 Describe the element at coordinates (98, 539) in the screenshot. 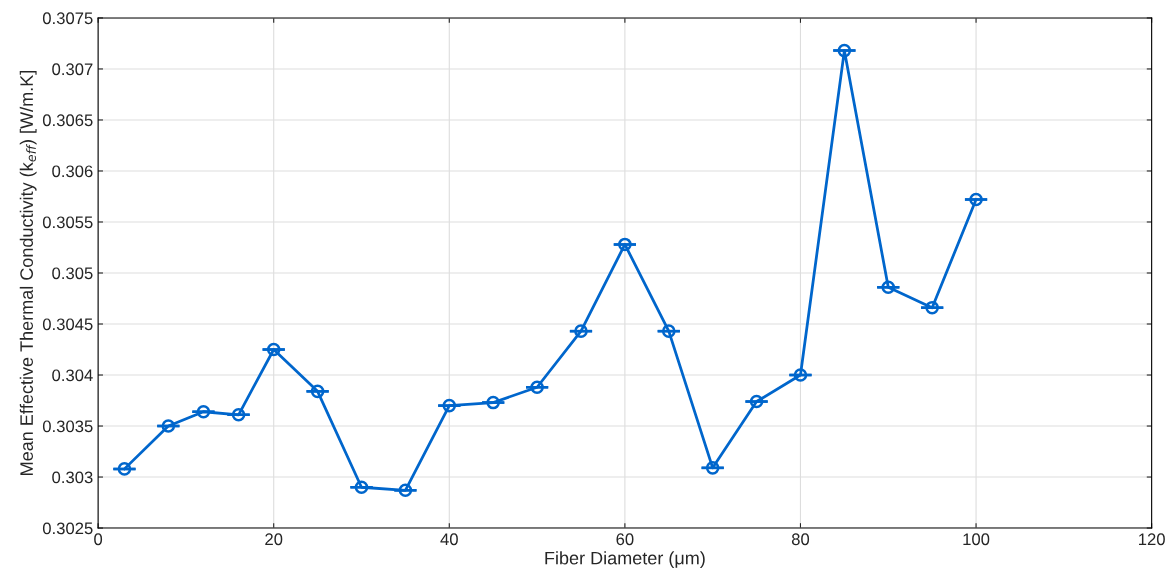

I see `x-tick-label: 0` at that location.